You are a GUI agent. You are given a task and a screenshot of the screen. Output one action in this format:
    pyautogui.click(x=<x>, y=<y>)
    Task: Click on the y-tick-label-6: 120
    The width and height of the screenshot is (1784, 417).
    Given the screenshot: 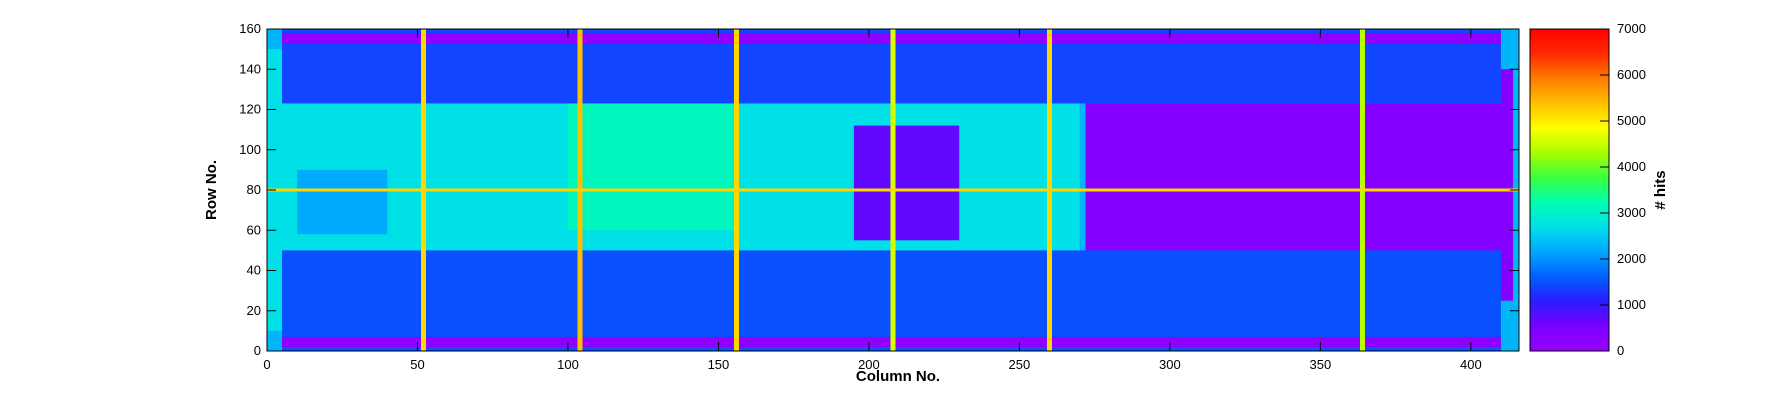 What is the action you would take?
    pyautogui.click(x=250, y=109)
    